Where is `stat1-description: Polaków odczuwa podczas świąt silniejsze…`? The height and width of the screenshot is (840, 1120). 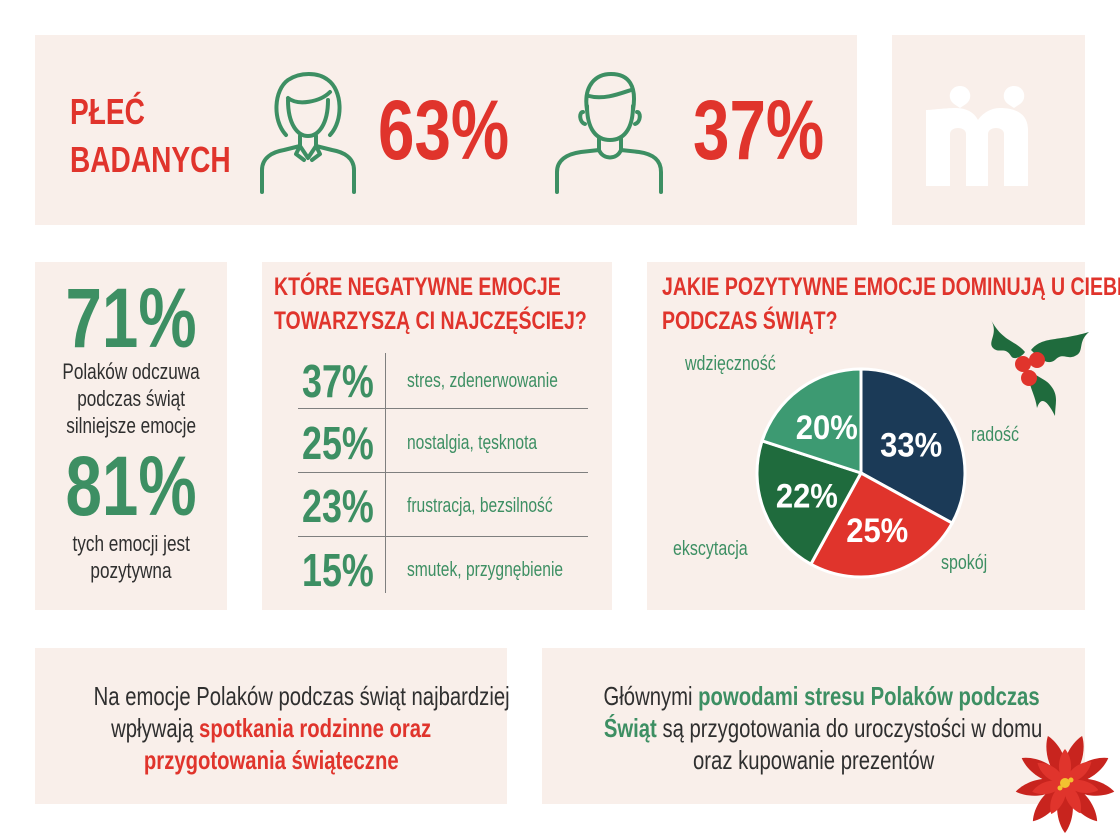
stat1-description: Polaków odczuwa podczas świąt silniejsze… is located at coordinates (131, 398).